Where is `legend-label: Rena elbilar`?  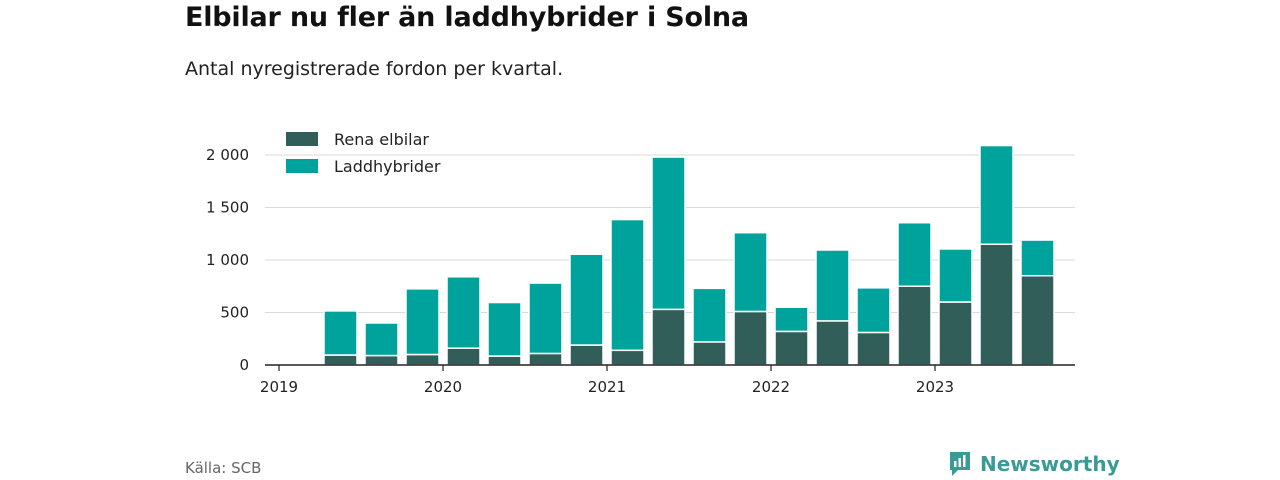 legend-label: Rena elbilar is located at coordinates (381, 139).